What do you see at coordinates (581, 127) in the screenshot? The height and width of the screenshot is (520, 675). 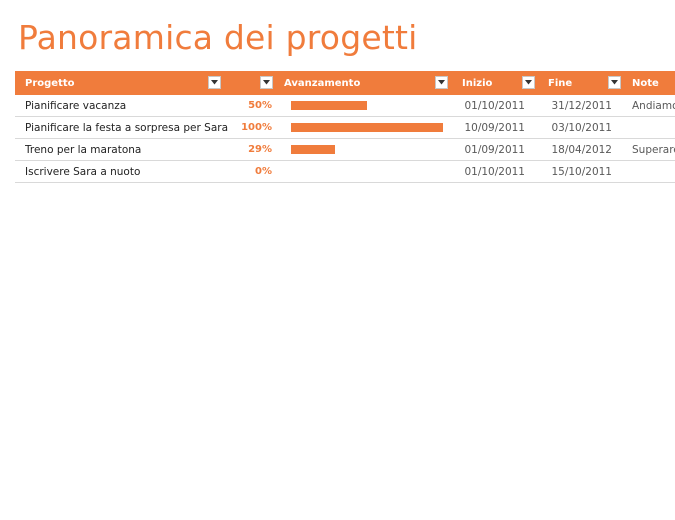 I see `end-date: 03/10/2011` at bounding box center [581, 127].